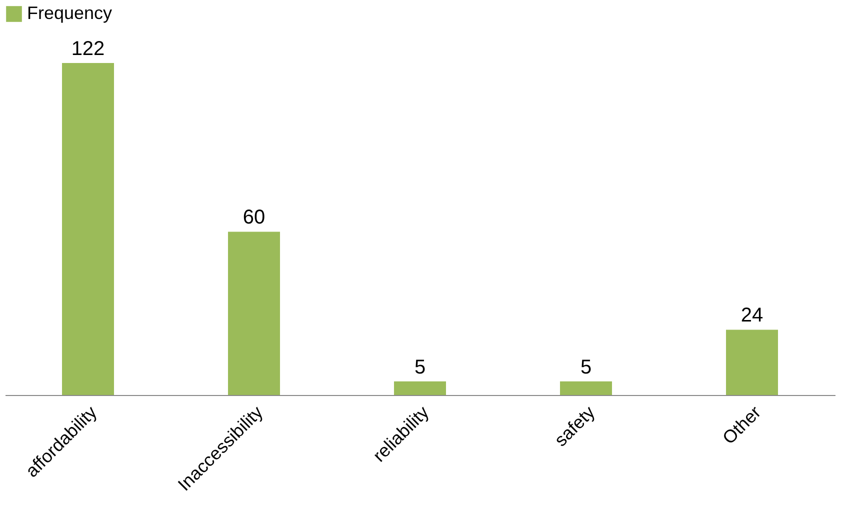 This screenshot has height=510, width=849. I want to click on data-label: 122, so click(88, 49).